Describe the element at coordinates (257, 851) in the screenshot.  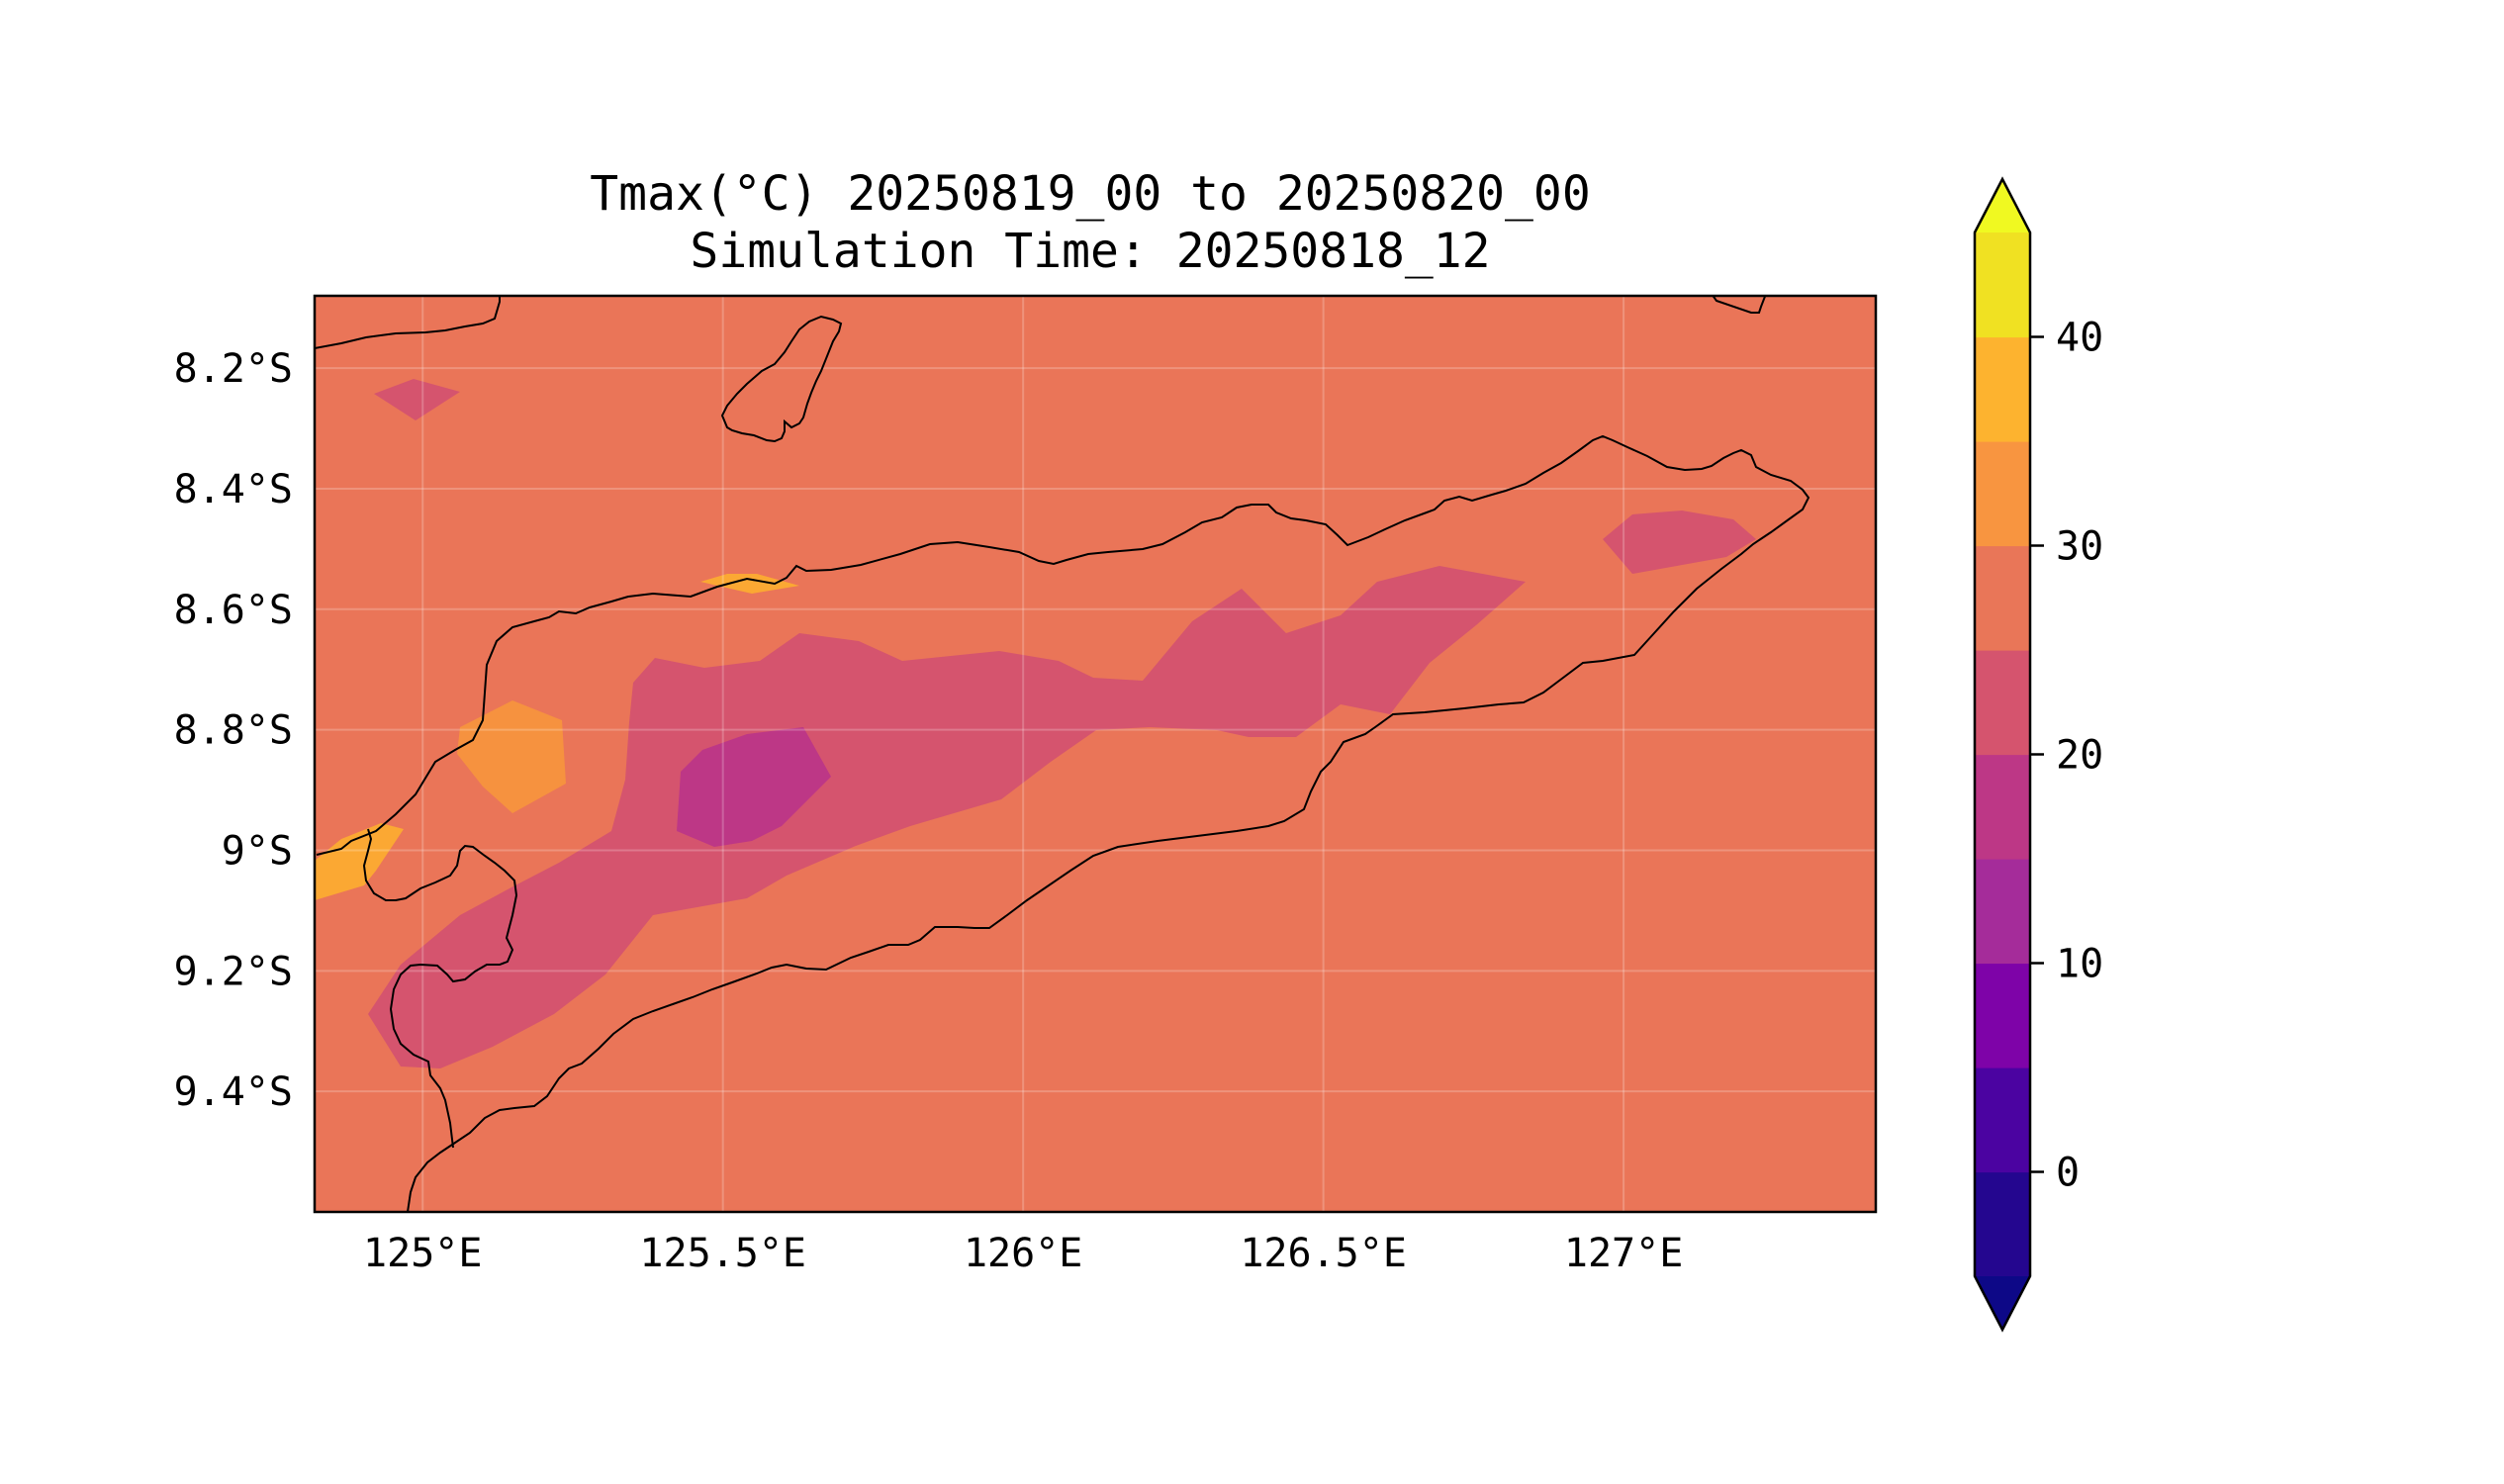
I see `lat-tick-label: 9°S` at that location.